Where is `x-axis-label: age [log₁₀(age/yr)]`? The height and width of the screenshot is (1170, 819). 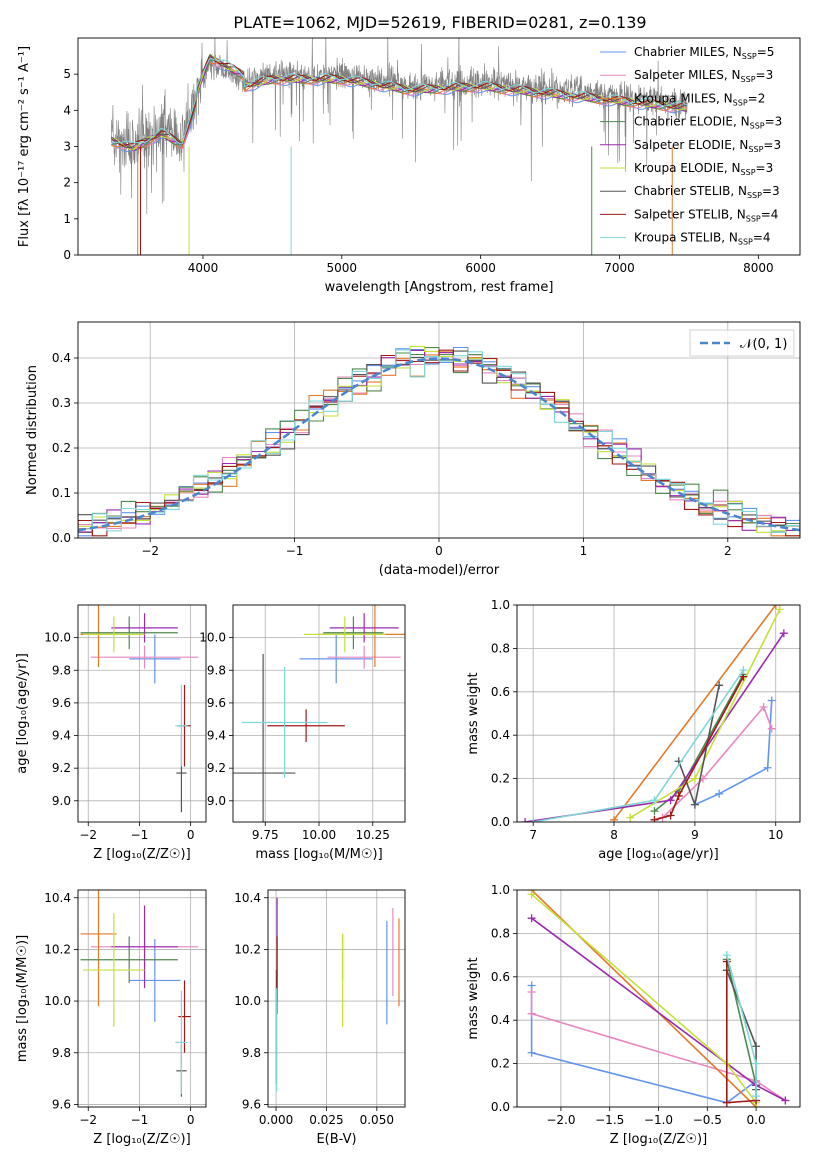 x-axis-label: age [log₁₀(age/yr)] is located at coordinates (658, 854).